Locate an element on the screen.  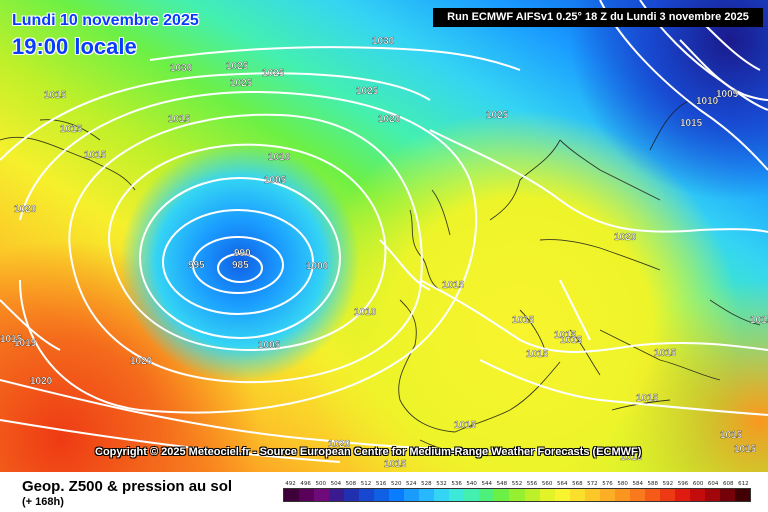
legend-value: 540 is located at coordinates (471, 484).